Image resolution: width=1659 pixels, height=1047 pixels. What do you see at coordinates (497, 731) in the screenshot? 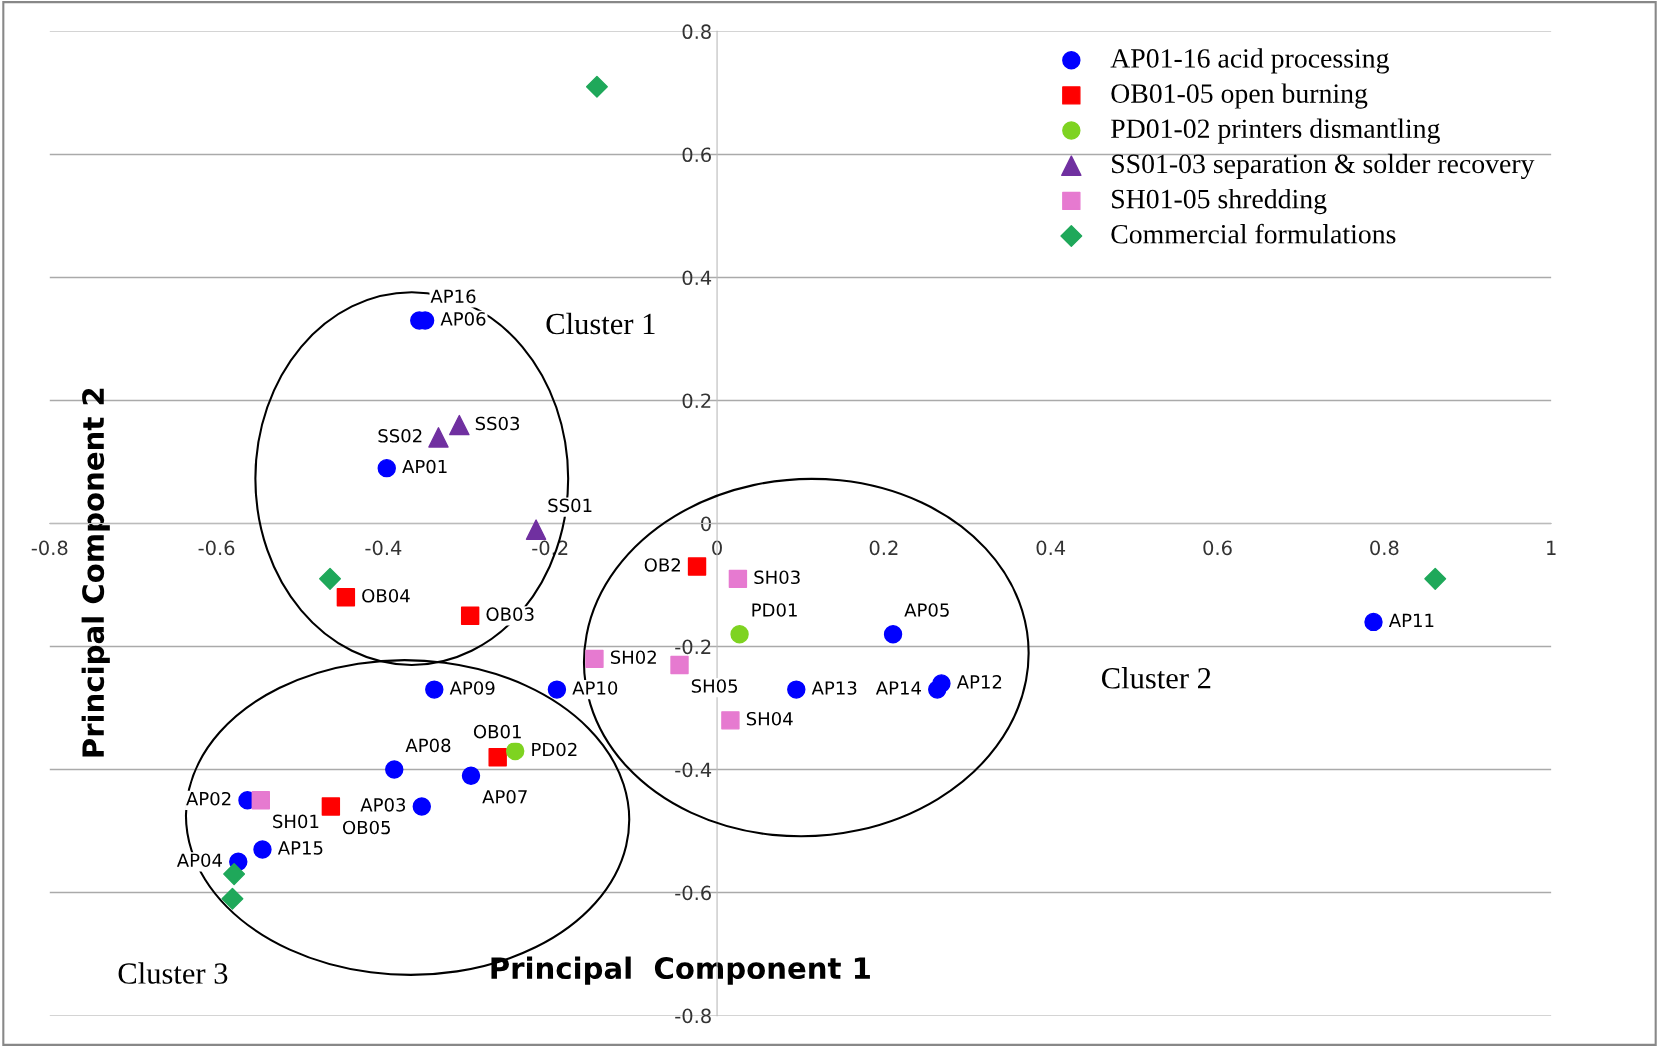
I see `data-label: OB01` at bounding box center [497, 731].